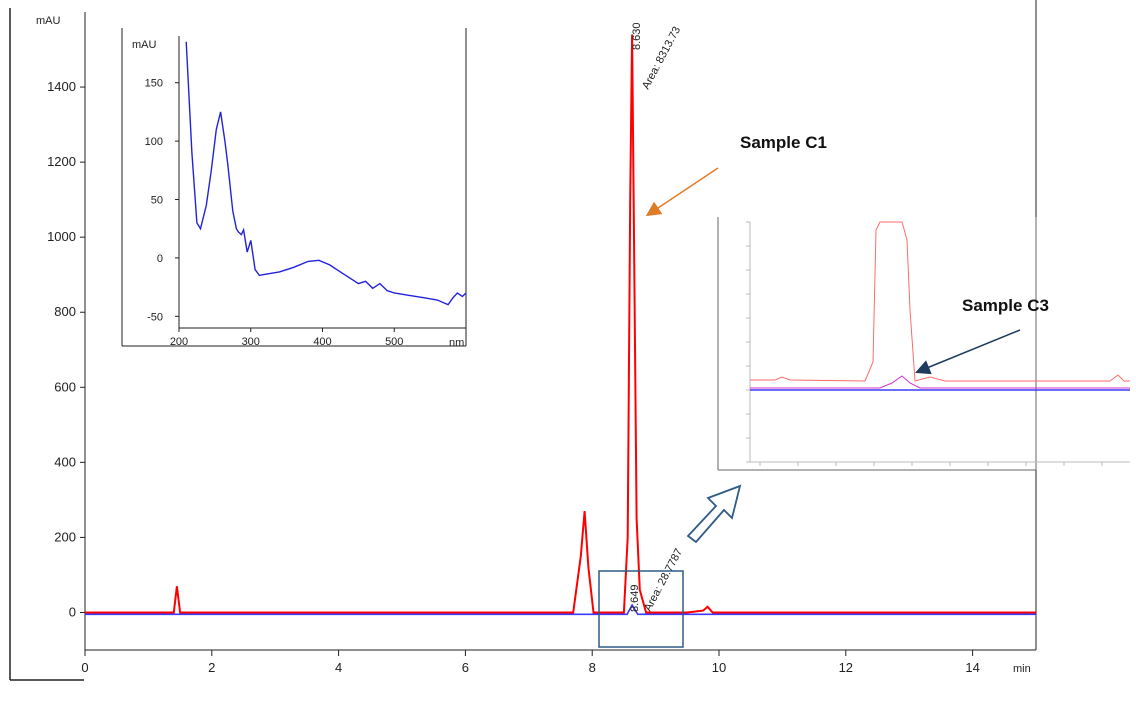 This screenshot has width=1136, height=705. What do you see at coordinates (661, 58) in the screenshot?
I see `peak-label-area-1: Area: 8313.73` at bounding box center [661, 58].